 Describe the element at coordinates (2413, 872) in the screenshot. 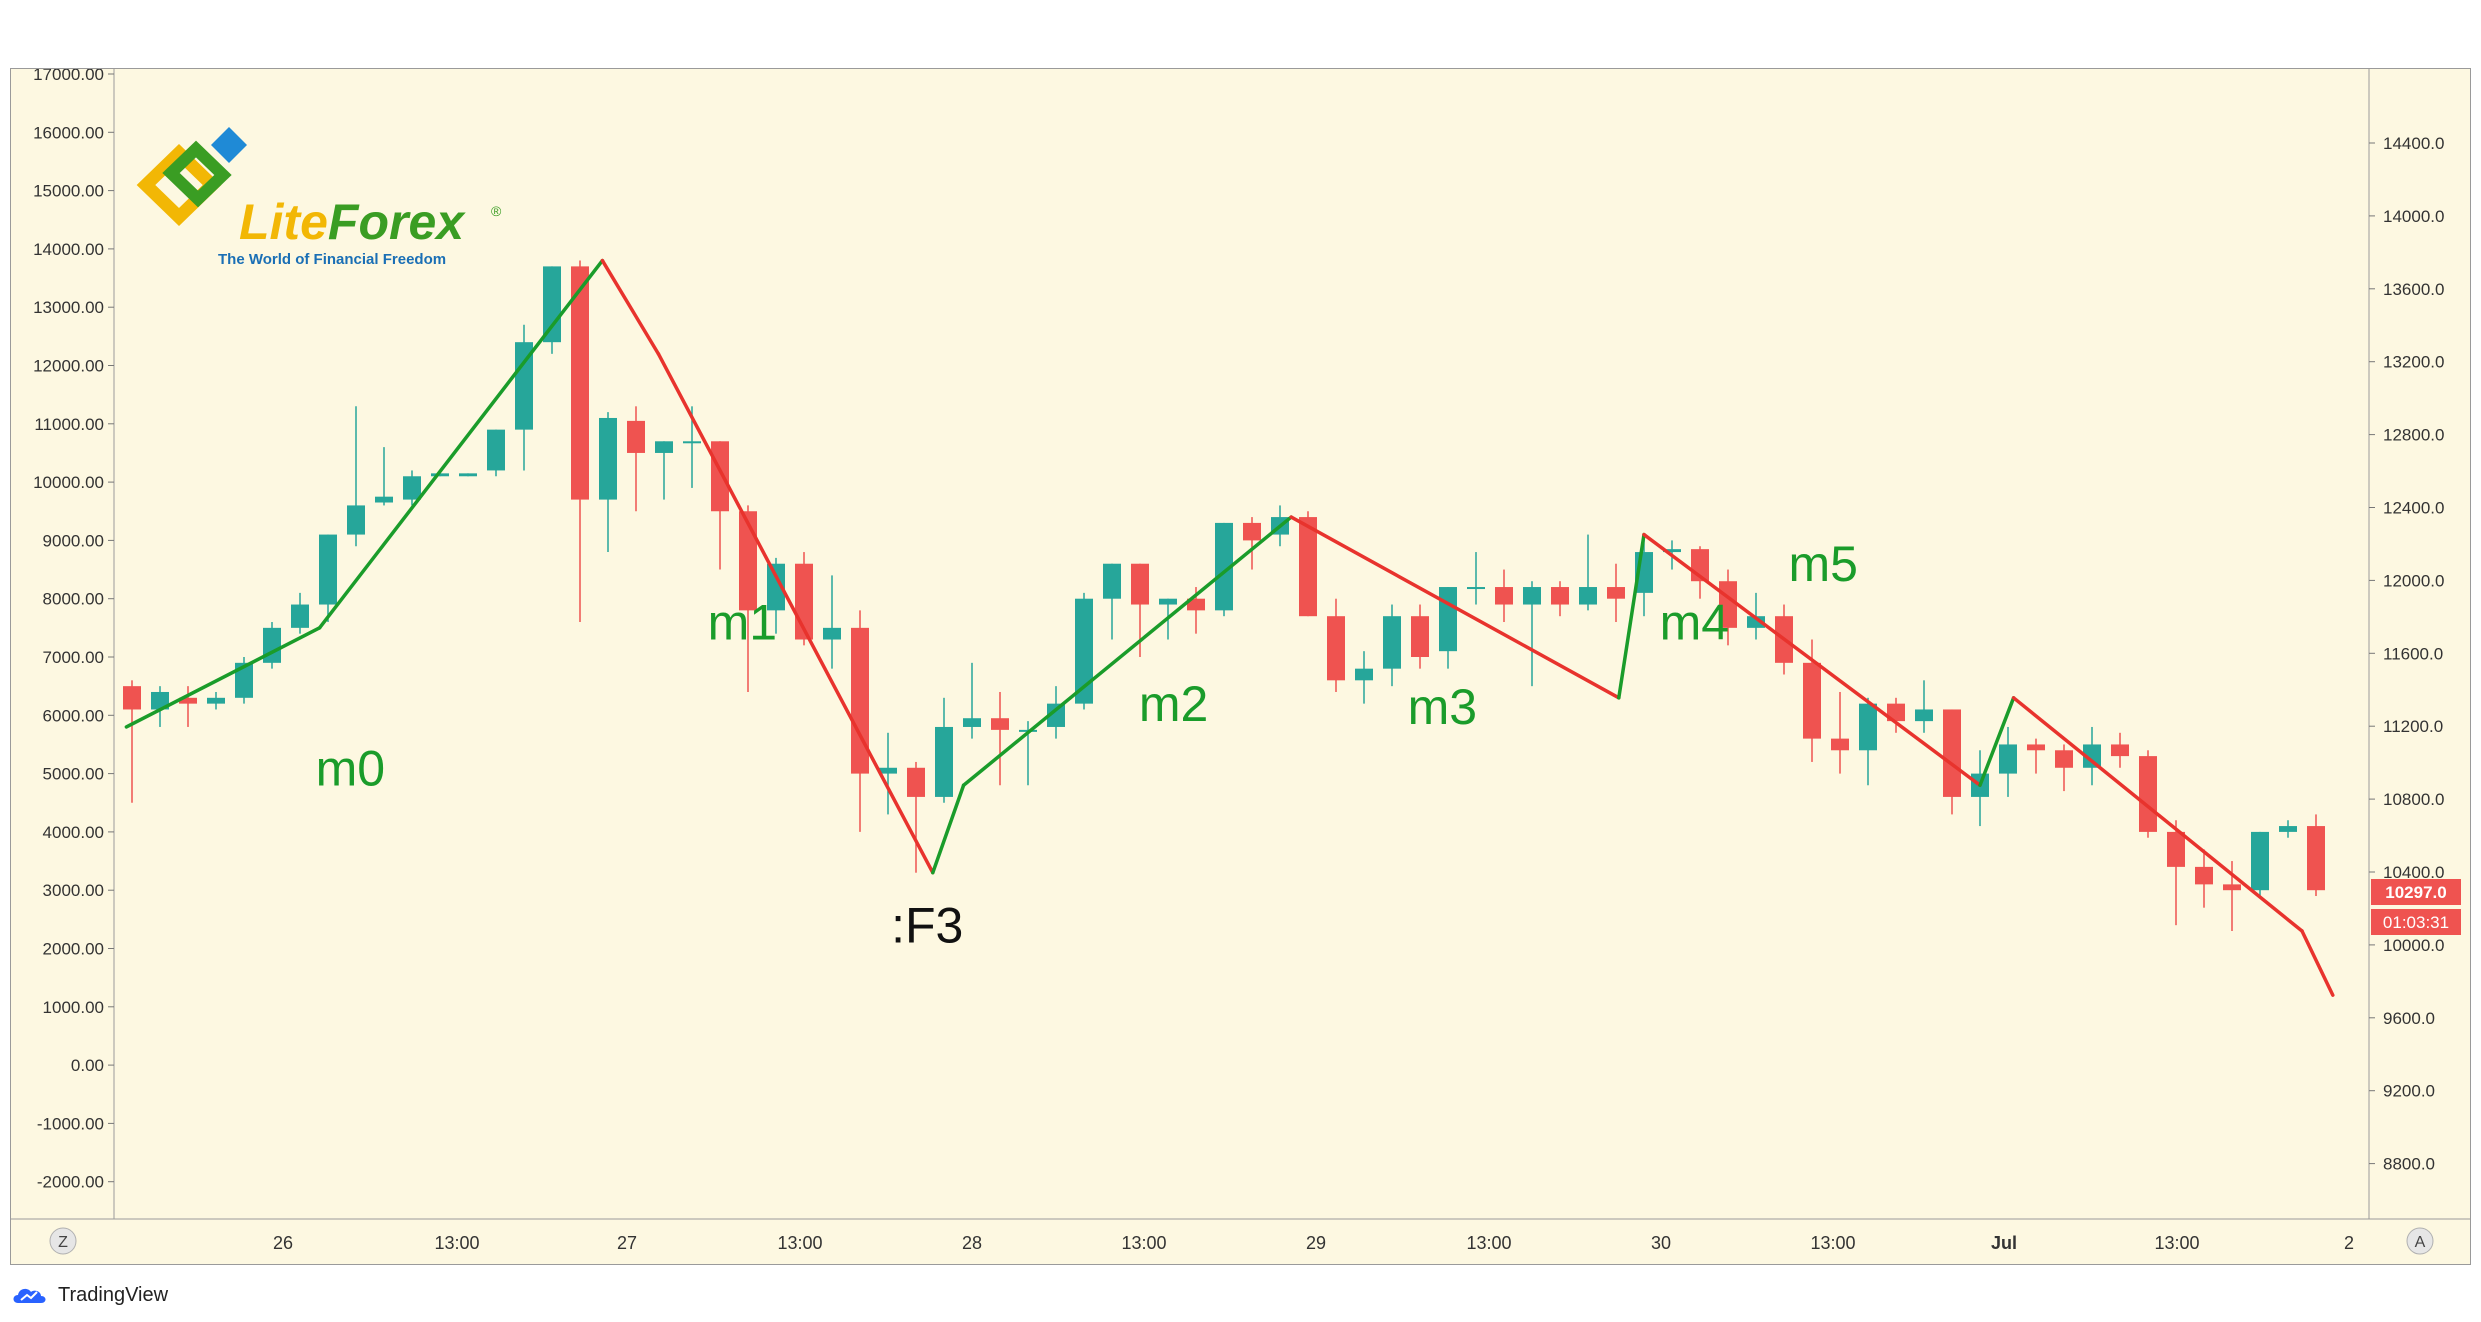

I see `right-axis-label: 10400.0` at that location.